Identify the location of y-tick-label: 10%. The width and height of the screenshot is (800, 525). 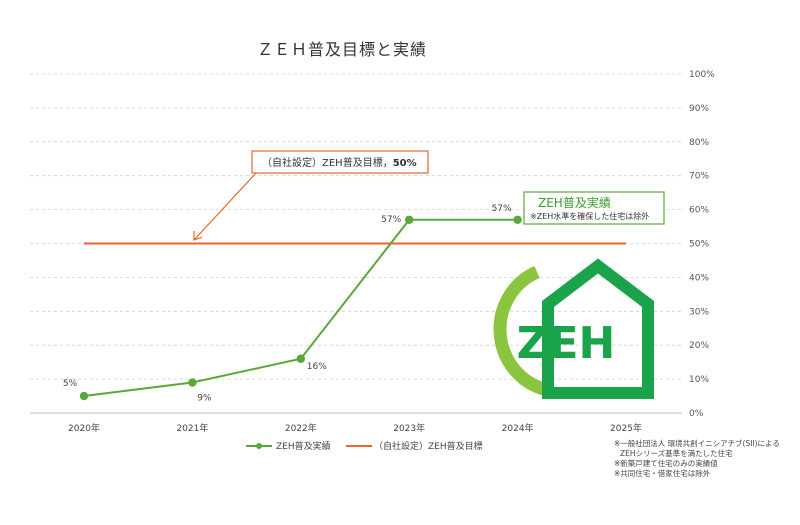
(699, 380).